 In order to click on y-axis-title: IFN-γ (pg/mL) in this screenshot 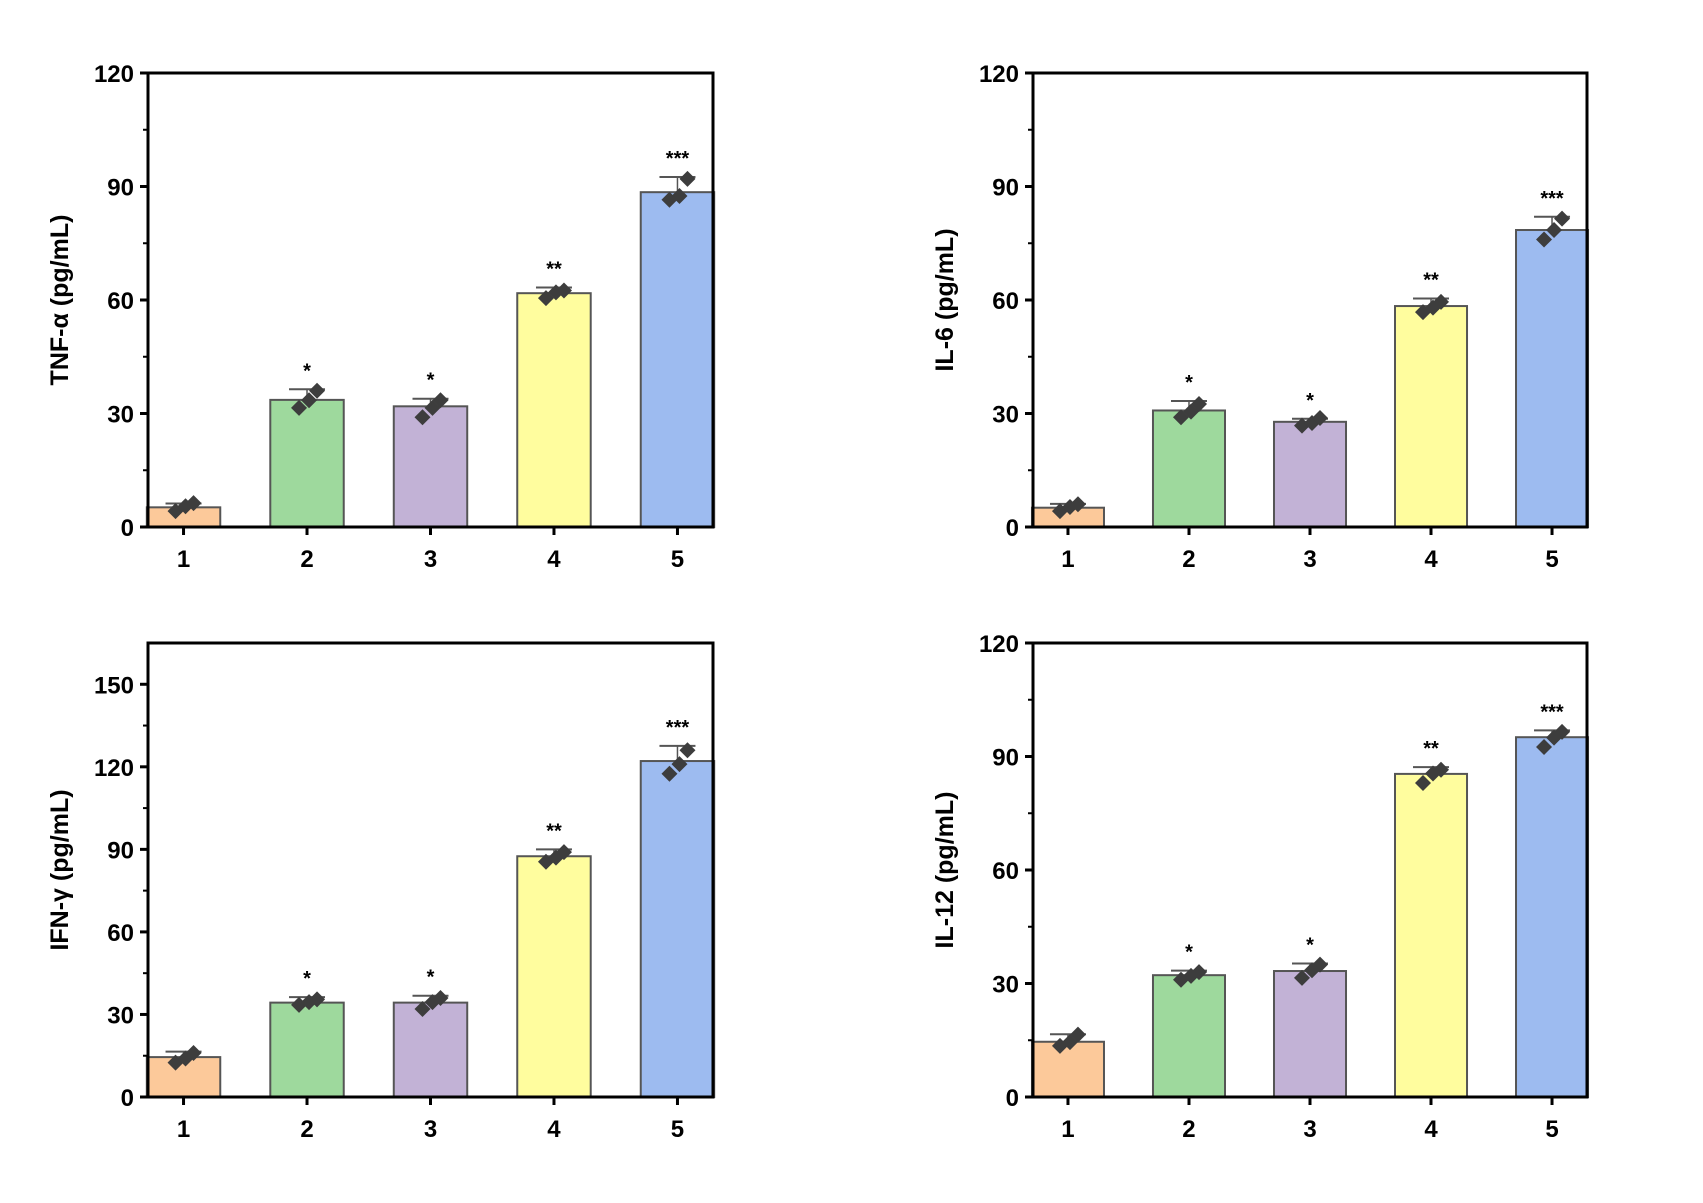, I will do `click(60, 869)`.